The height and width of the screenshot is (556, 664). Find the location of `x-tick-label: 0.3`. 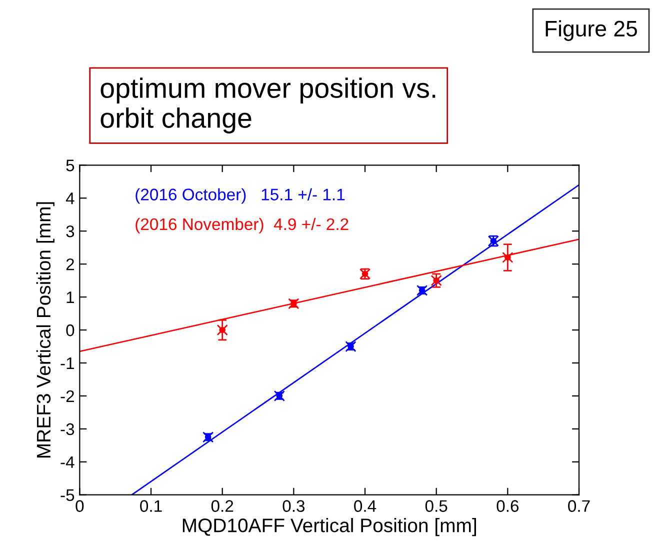

x-tick-label: 0.3 is located at coordinates (293, 506).